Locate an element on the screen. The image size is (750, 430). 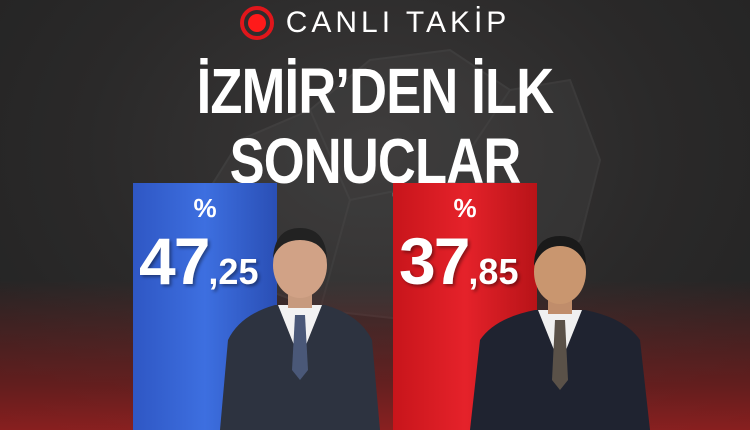
result-bar-candidate-2: % 37,85 is located at coordinates (465, 306).